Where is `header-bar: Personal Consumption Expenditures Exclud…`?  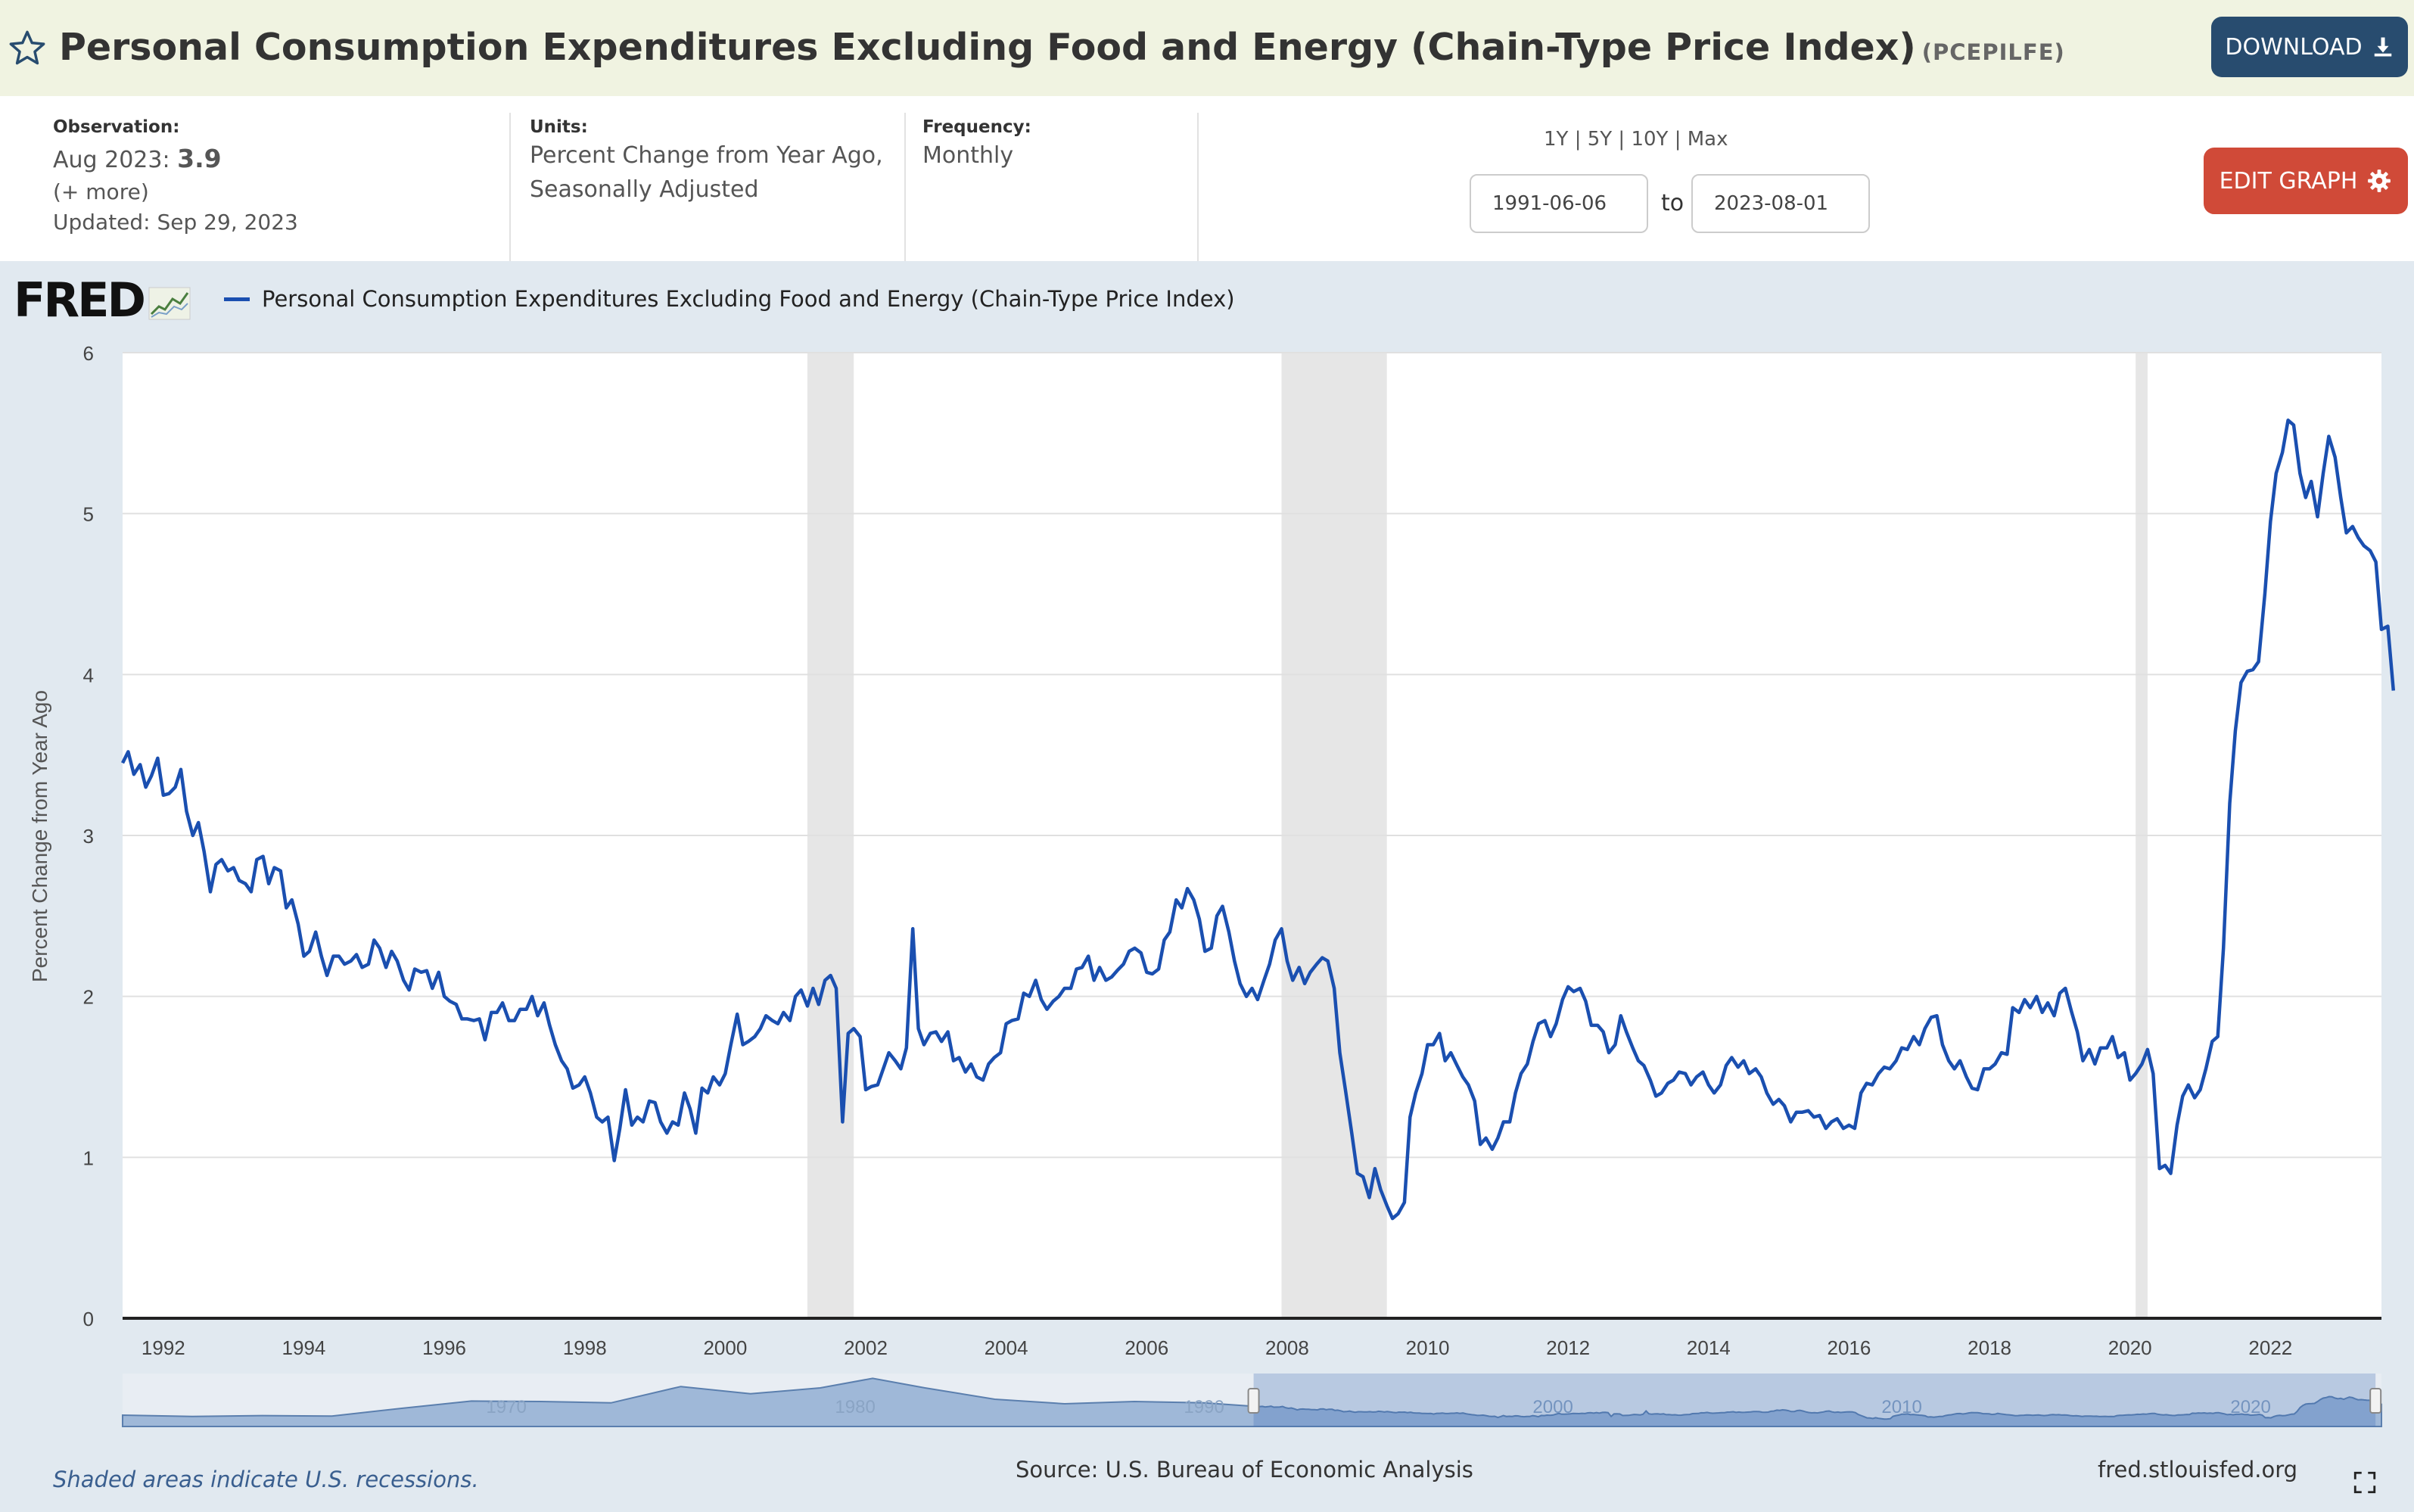 header-bar: Personal Consumption Expenditures Exclud… is located at coordinates (1207, 48).